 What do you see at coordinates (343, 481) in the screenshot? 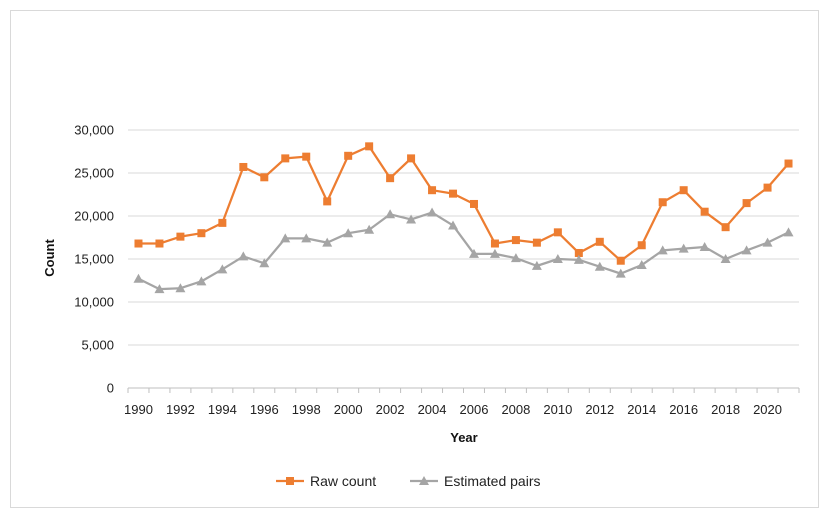
I see `legend-label: Raw count` at bounding box center [343, 481].